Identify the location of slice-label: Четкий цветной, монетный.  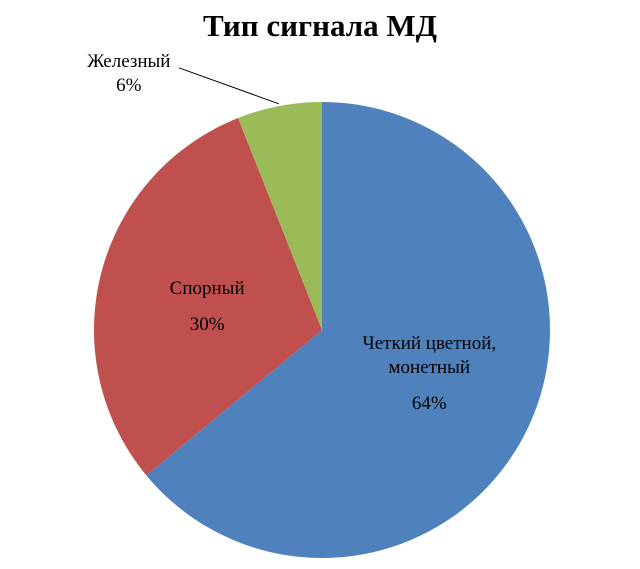
(429, 356).